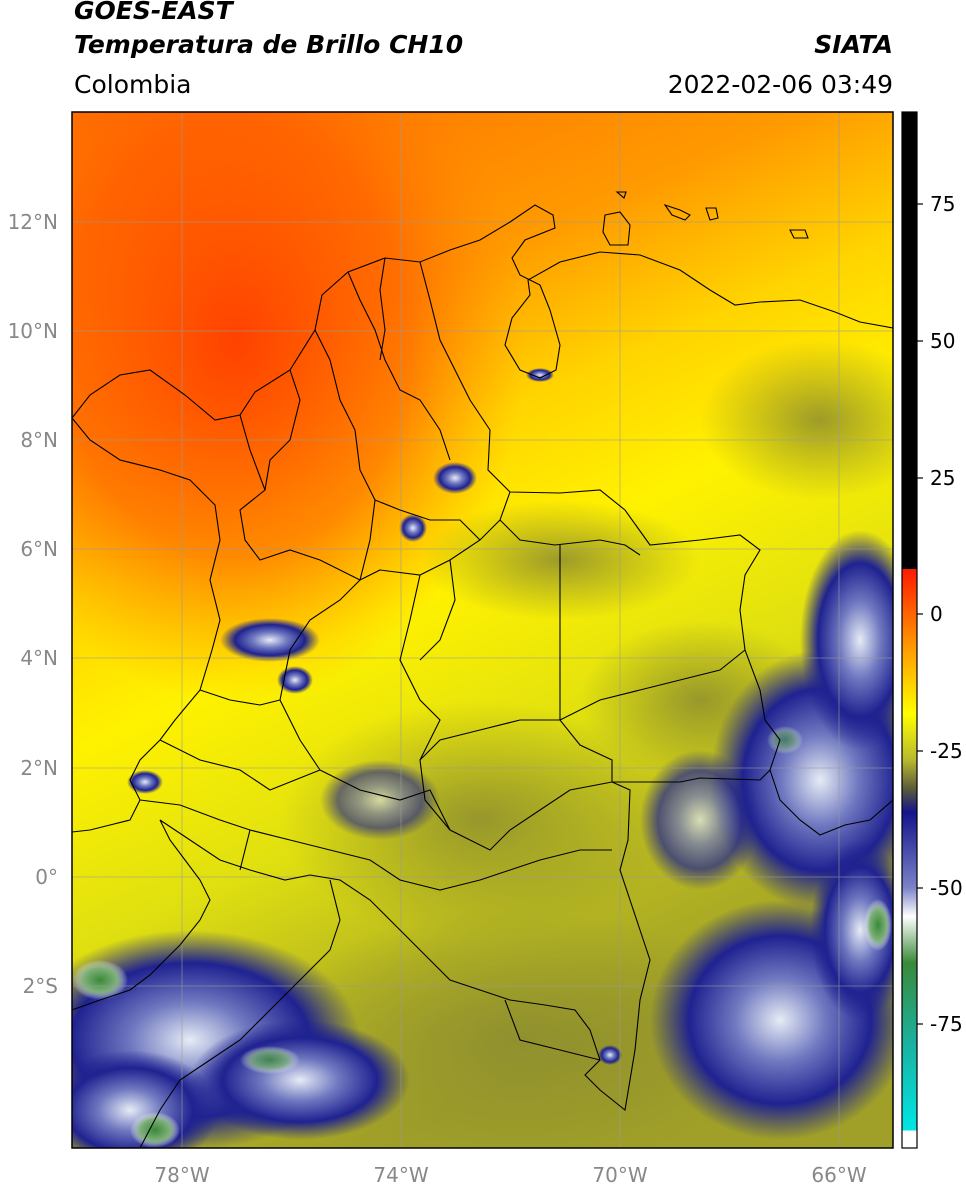  What do you see at coordinates (619, 1175) in the screenshot?
I see `lon-tick-label: 70°W` at bounding box center [619, 1175].